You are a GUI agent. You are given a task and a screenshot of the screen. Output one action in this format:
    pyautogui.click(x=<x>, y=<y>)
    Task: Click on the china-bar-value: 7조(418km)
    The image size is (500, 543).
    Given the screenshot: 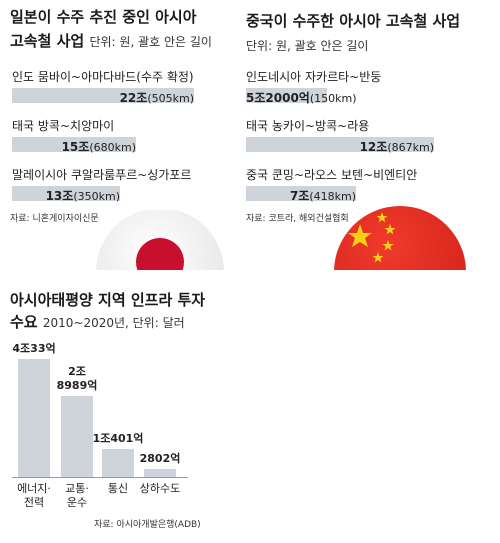 What is the action you would take?
    pyautogui.click(x=301, y=195)
    